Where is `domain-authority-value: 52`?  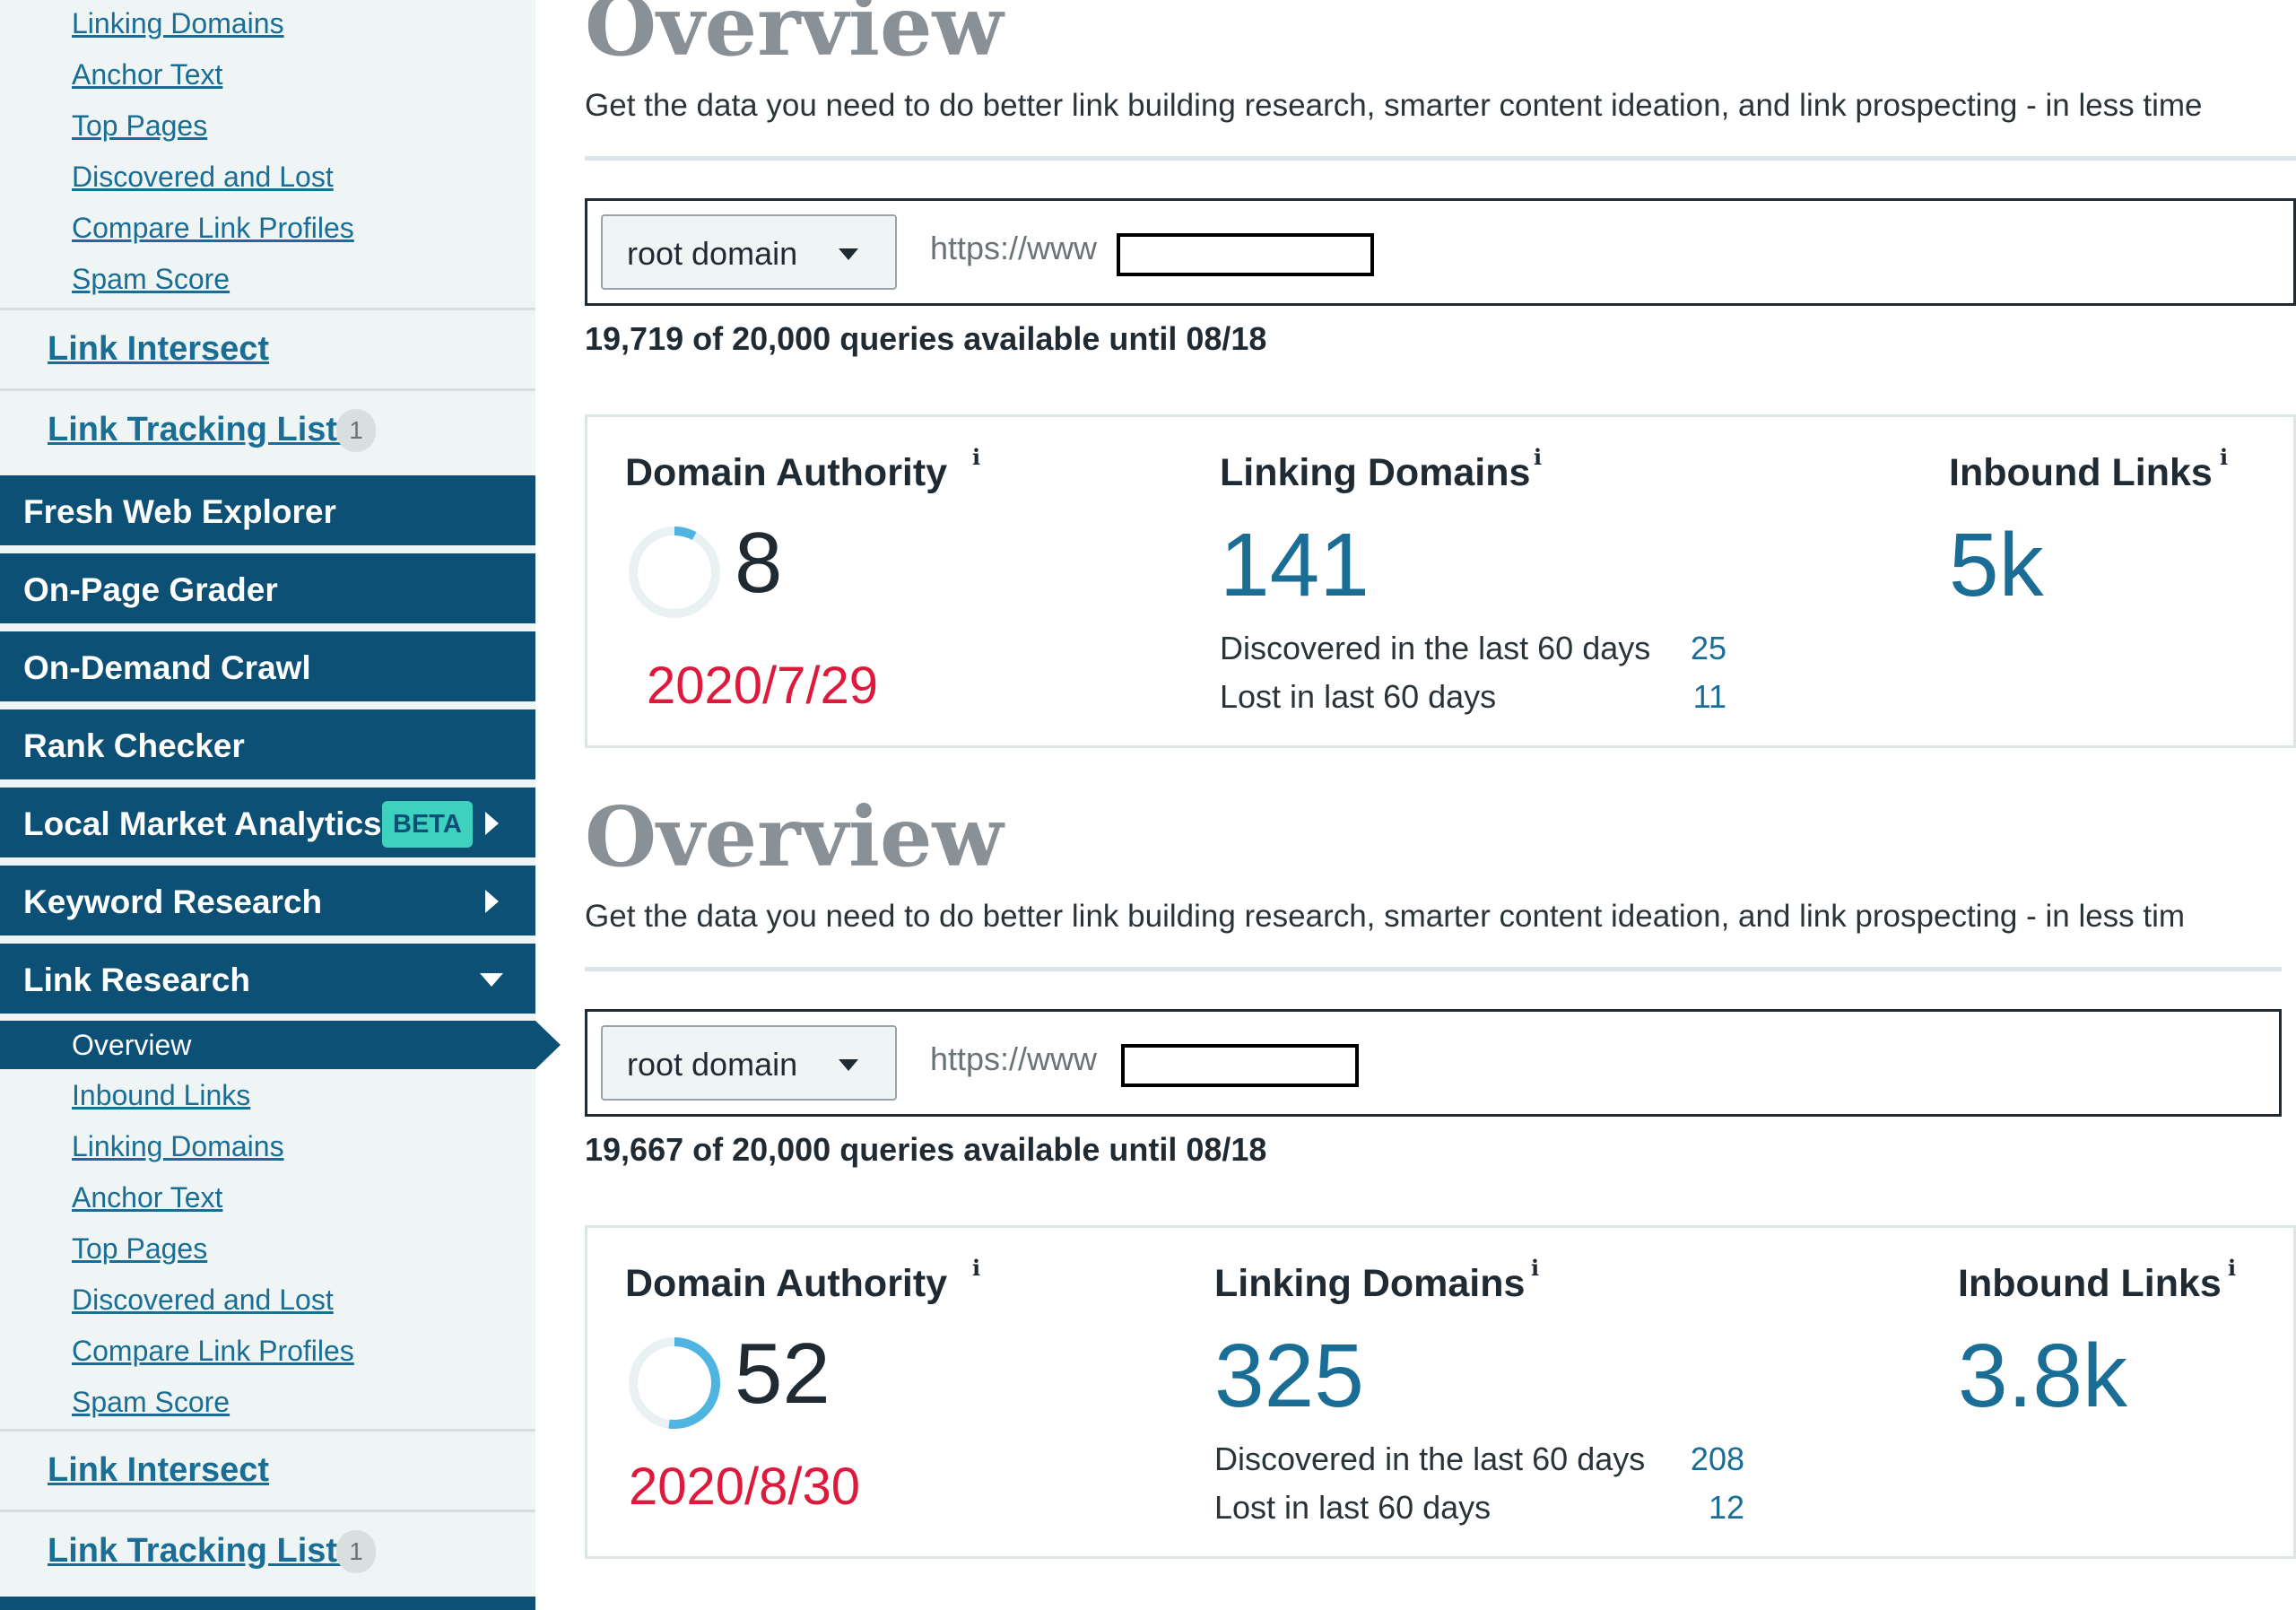 domain-authority-value: 52 is located at coordinates (783, 1374).